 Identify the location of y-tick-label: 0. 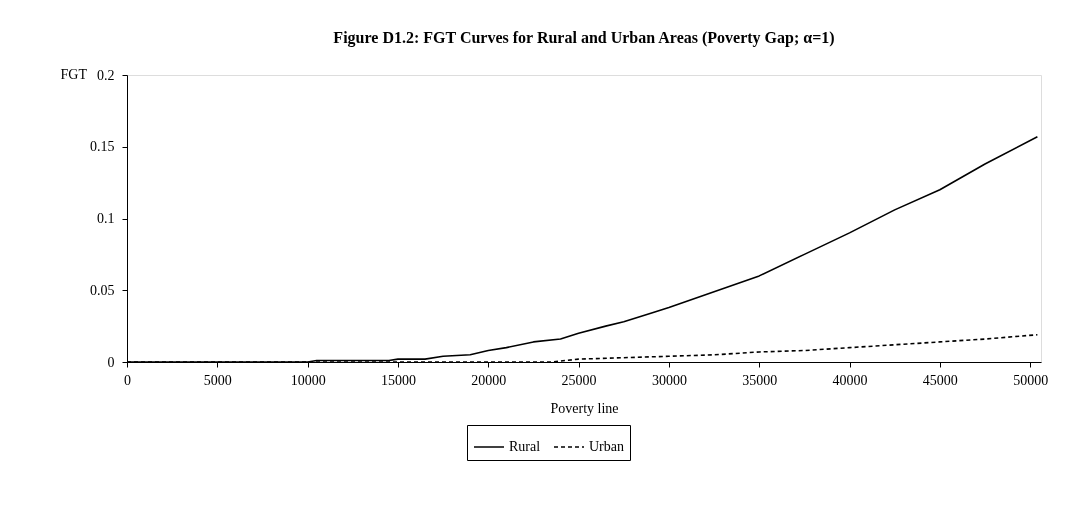
(111, 362).